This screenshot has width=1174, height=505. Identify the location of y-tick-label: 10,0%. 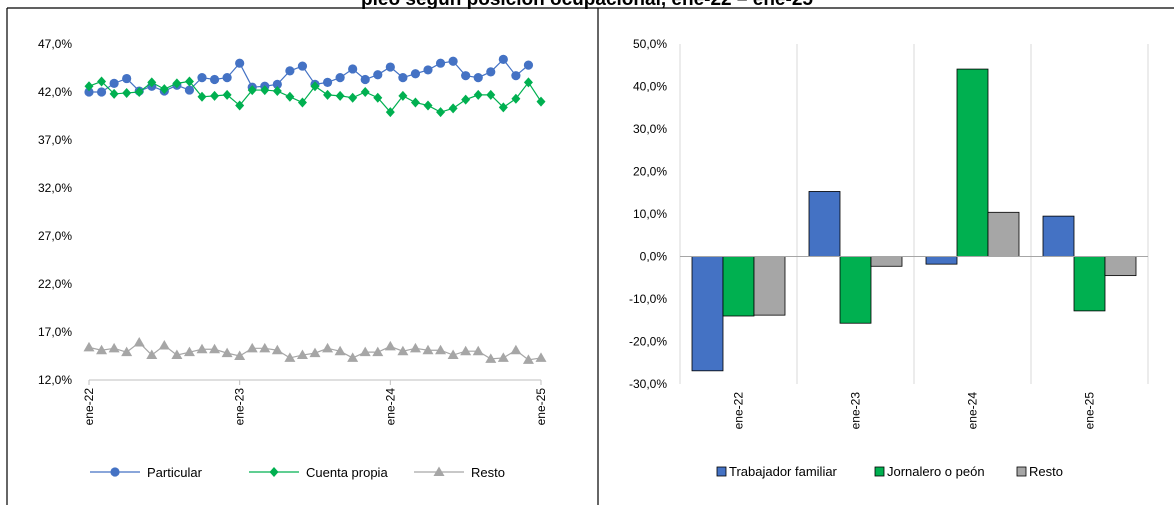
(650, 214).